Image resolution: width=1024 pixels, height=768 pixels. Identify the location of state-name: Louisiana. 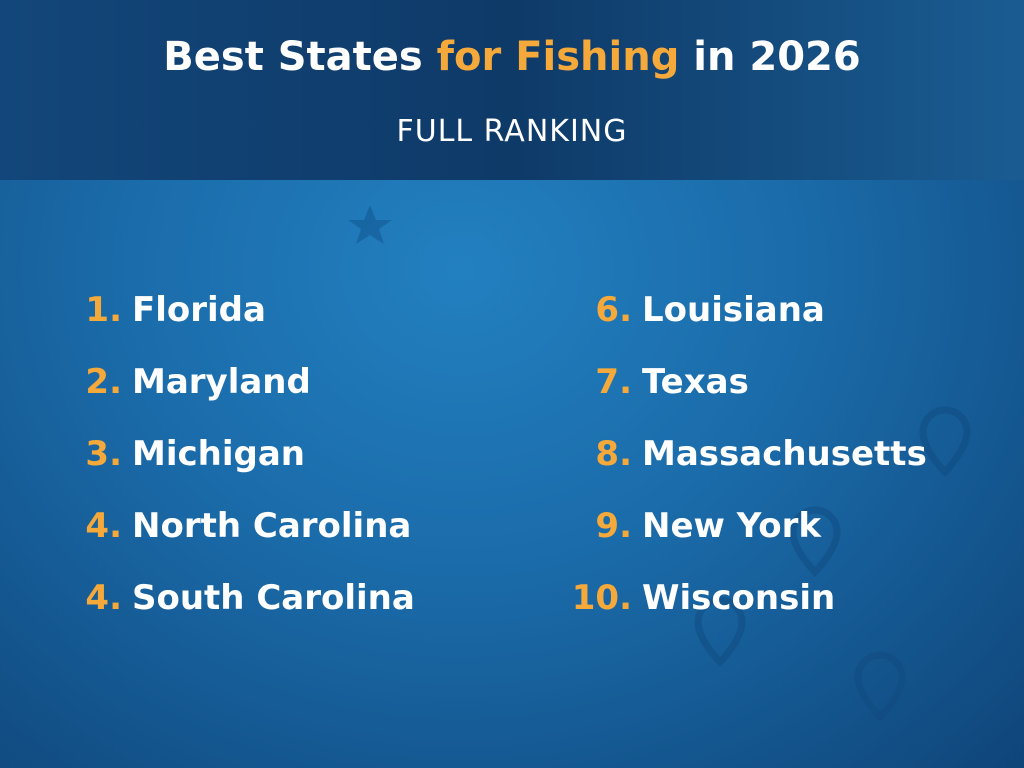
(733, 310).